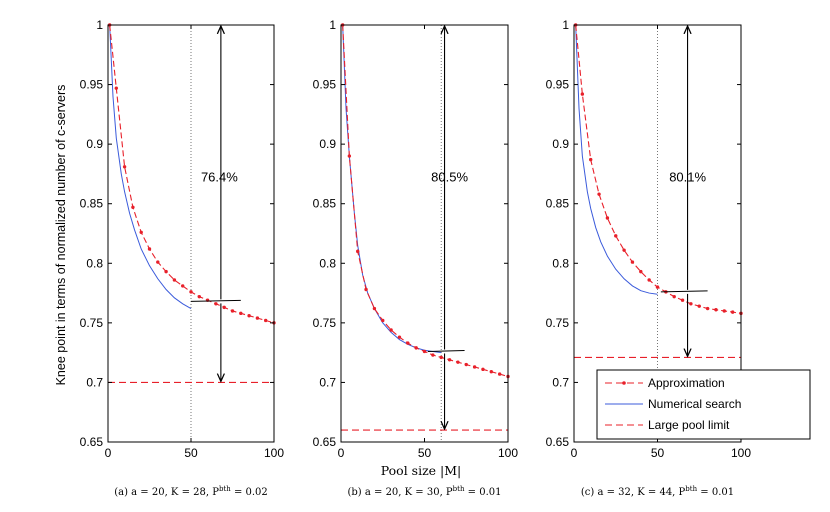 The height and width of the screenshot is (512, 830). I want to click on legend-limit-label: Large pool limit, so click(689, 425).